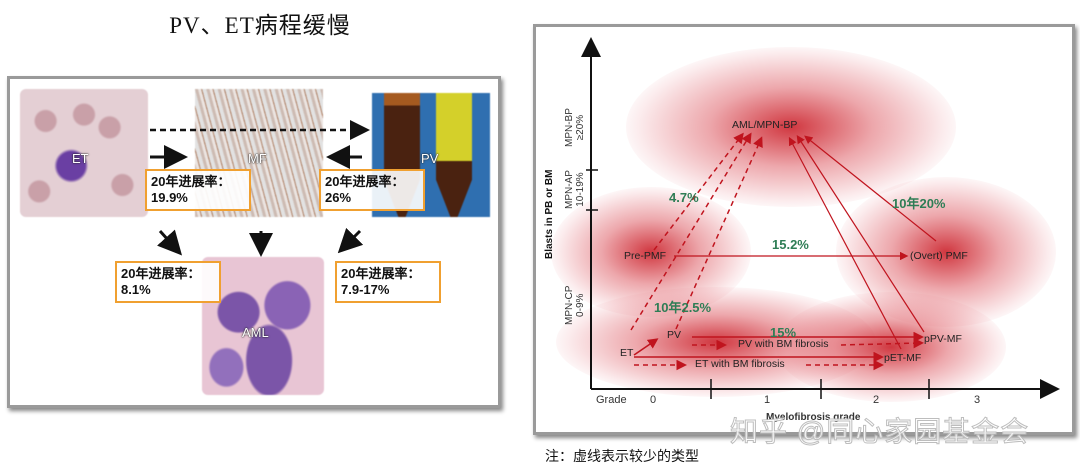  What do you see at coordinates (260, 25) in the screenshot?
I see `left-title: PV、ET病程缓慢` at bounding box center [260, 25].